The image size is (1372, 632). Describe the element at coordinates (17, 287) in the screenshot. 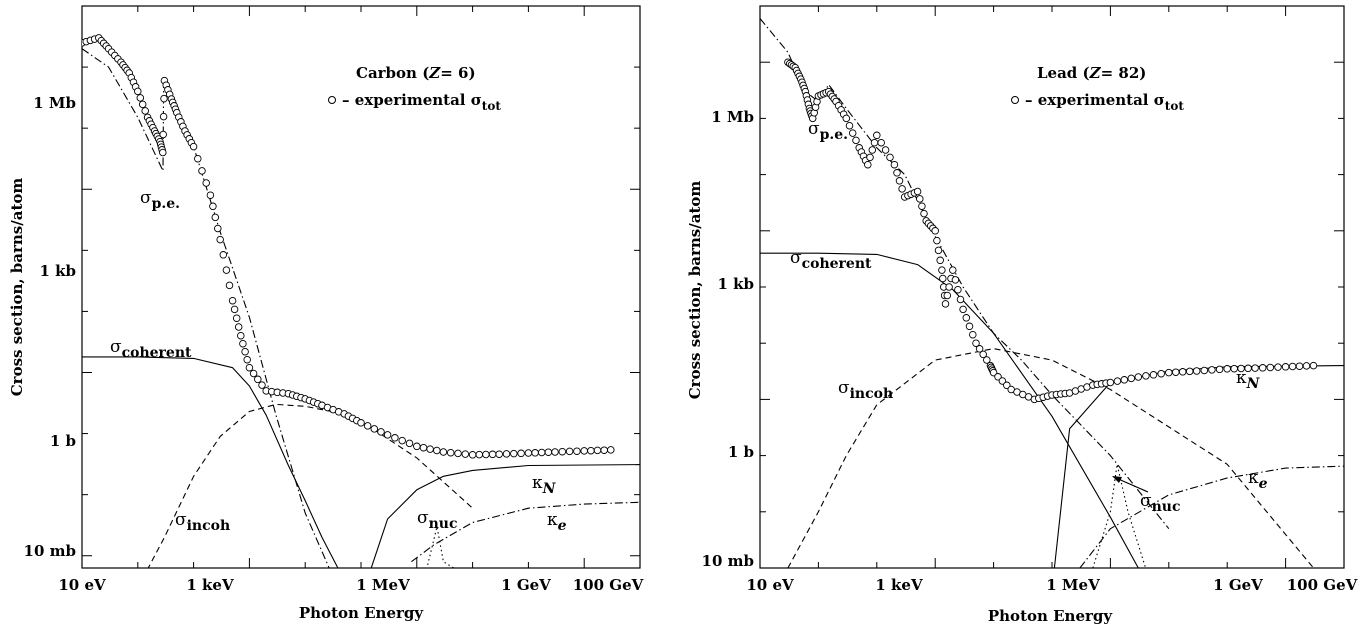

I see `carbon-ylabel: Cross section, barns/atom` at that location.